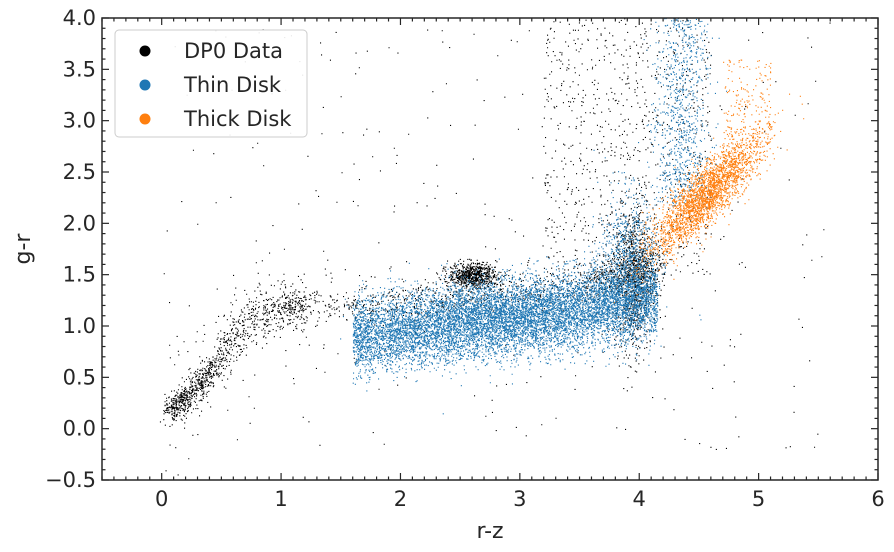  Describe the element at coordinates (400, 499) in the screenshot. I see `x-tick-label: 2` at that location.